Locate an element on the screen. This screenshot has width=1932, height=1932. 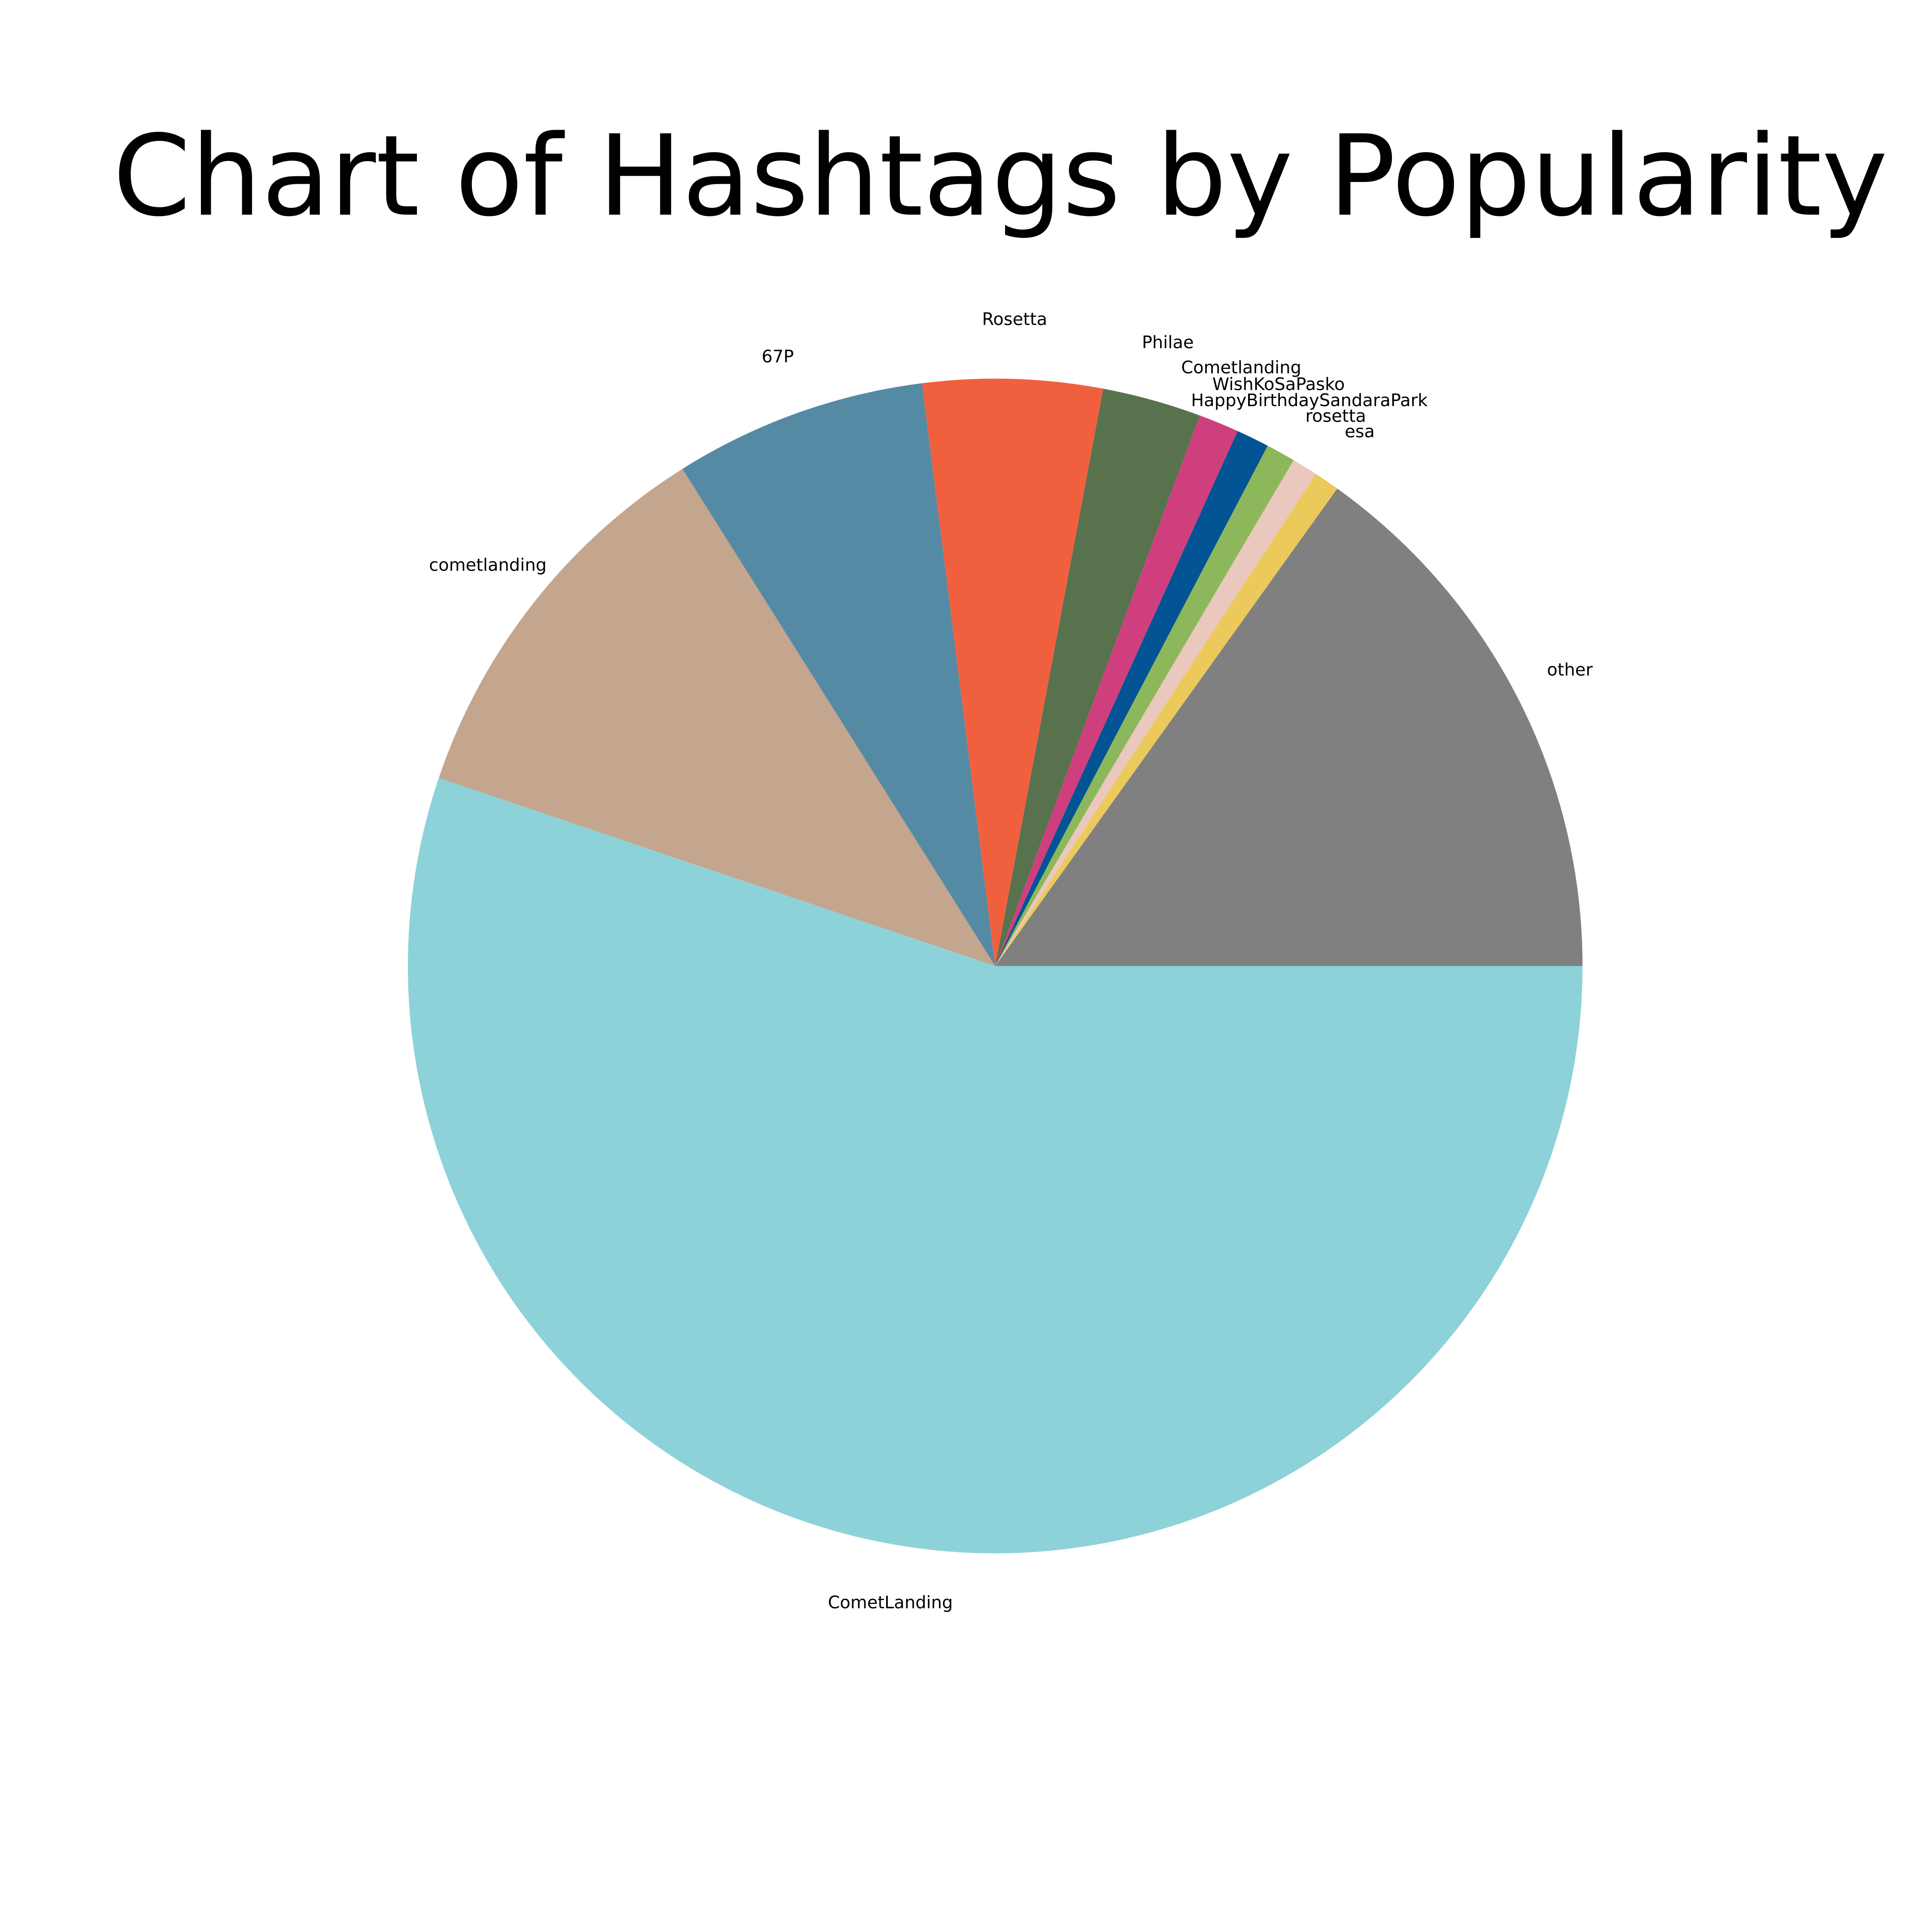
chart-title: Chart of Hashtags by Popularity is located at coordinates (1001, 176).